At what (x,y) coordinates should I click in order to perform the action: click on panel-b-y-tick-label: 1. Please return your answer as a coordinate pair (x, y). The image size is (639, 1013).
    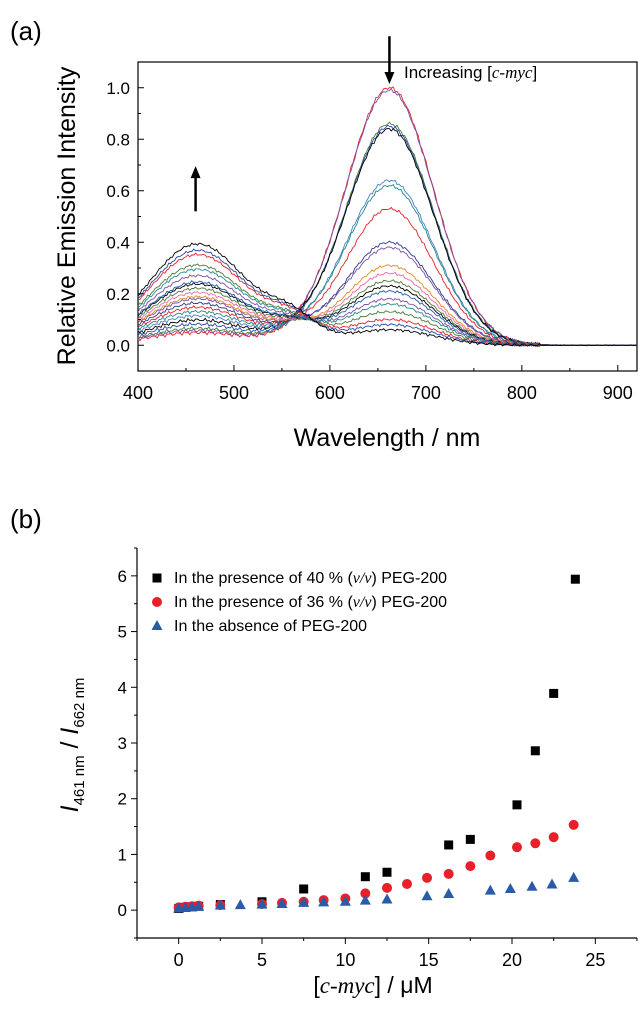
    Looking at the image, I should click on (122, 854).